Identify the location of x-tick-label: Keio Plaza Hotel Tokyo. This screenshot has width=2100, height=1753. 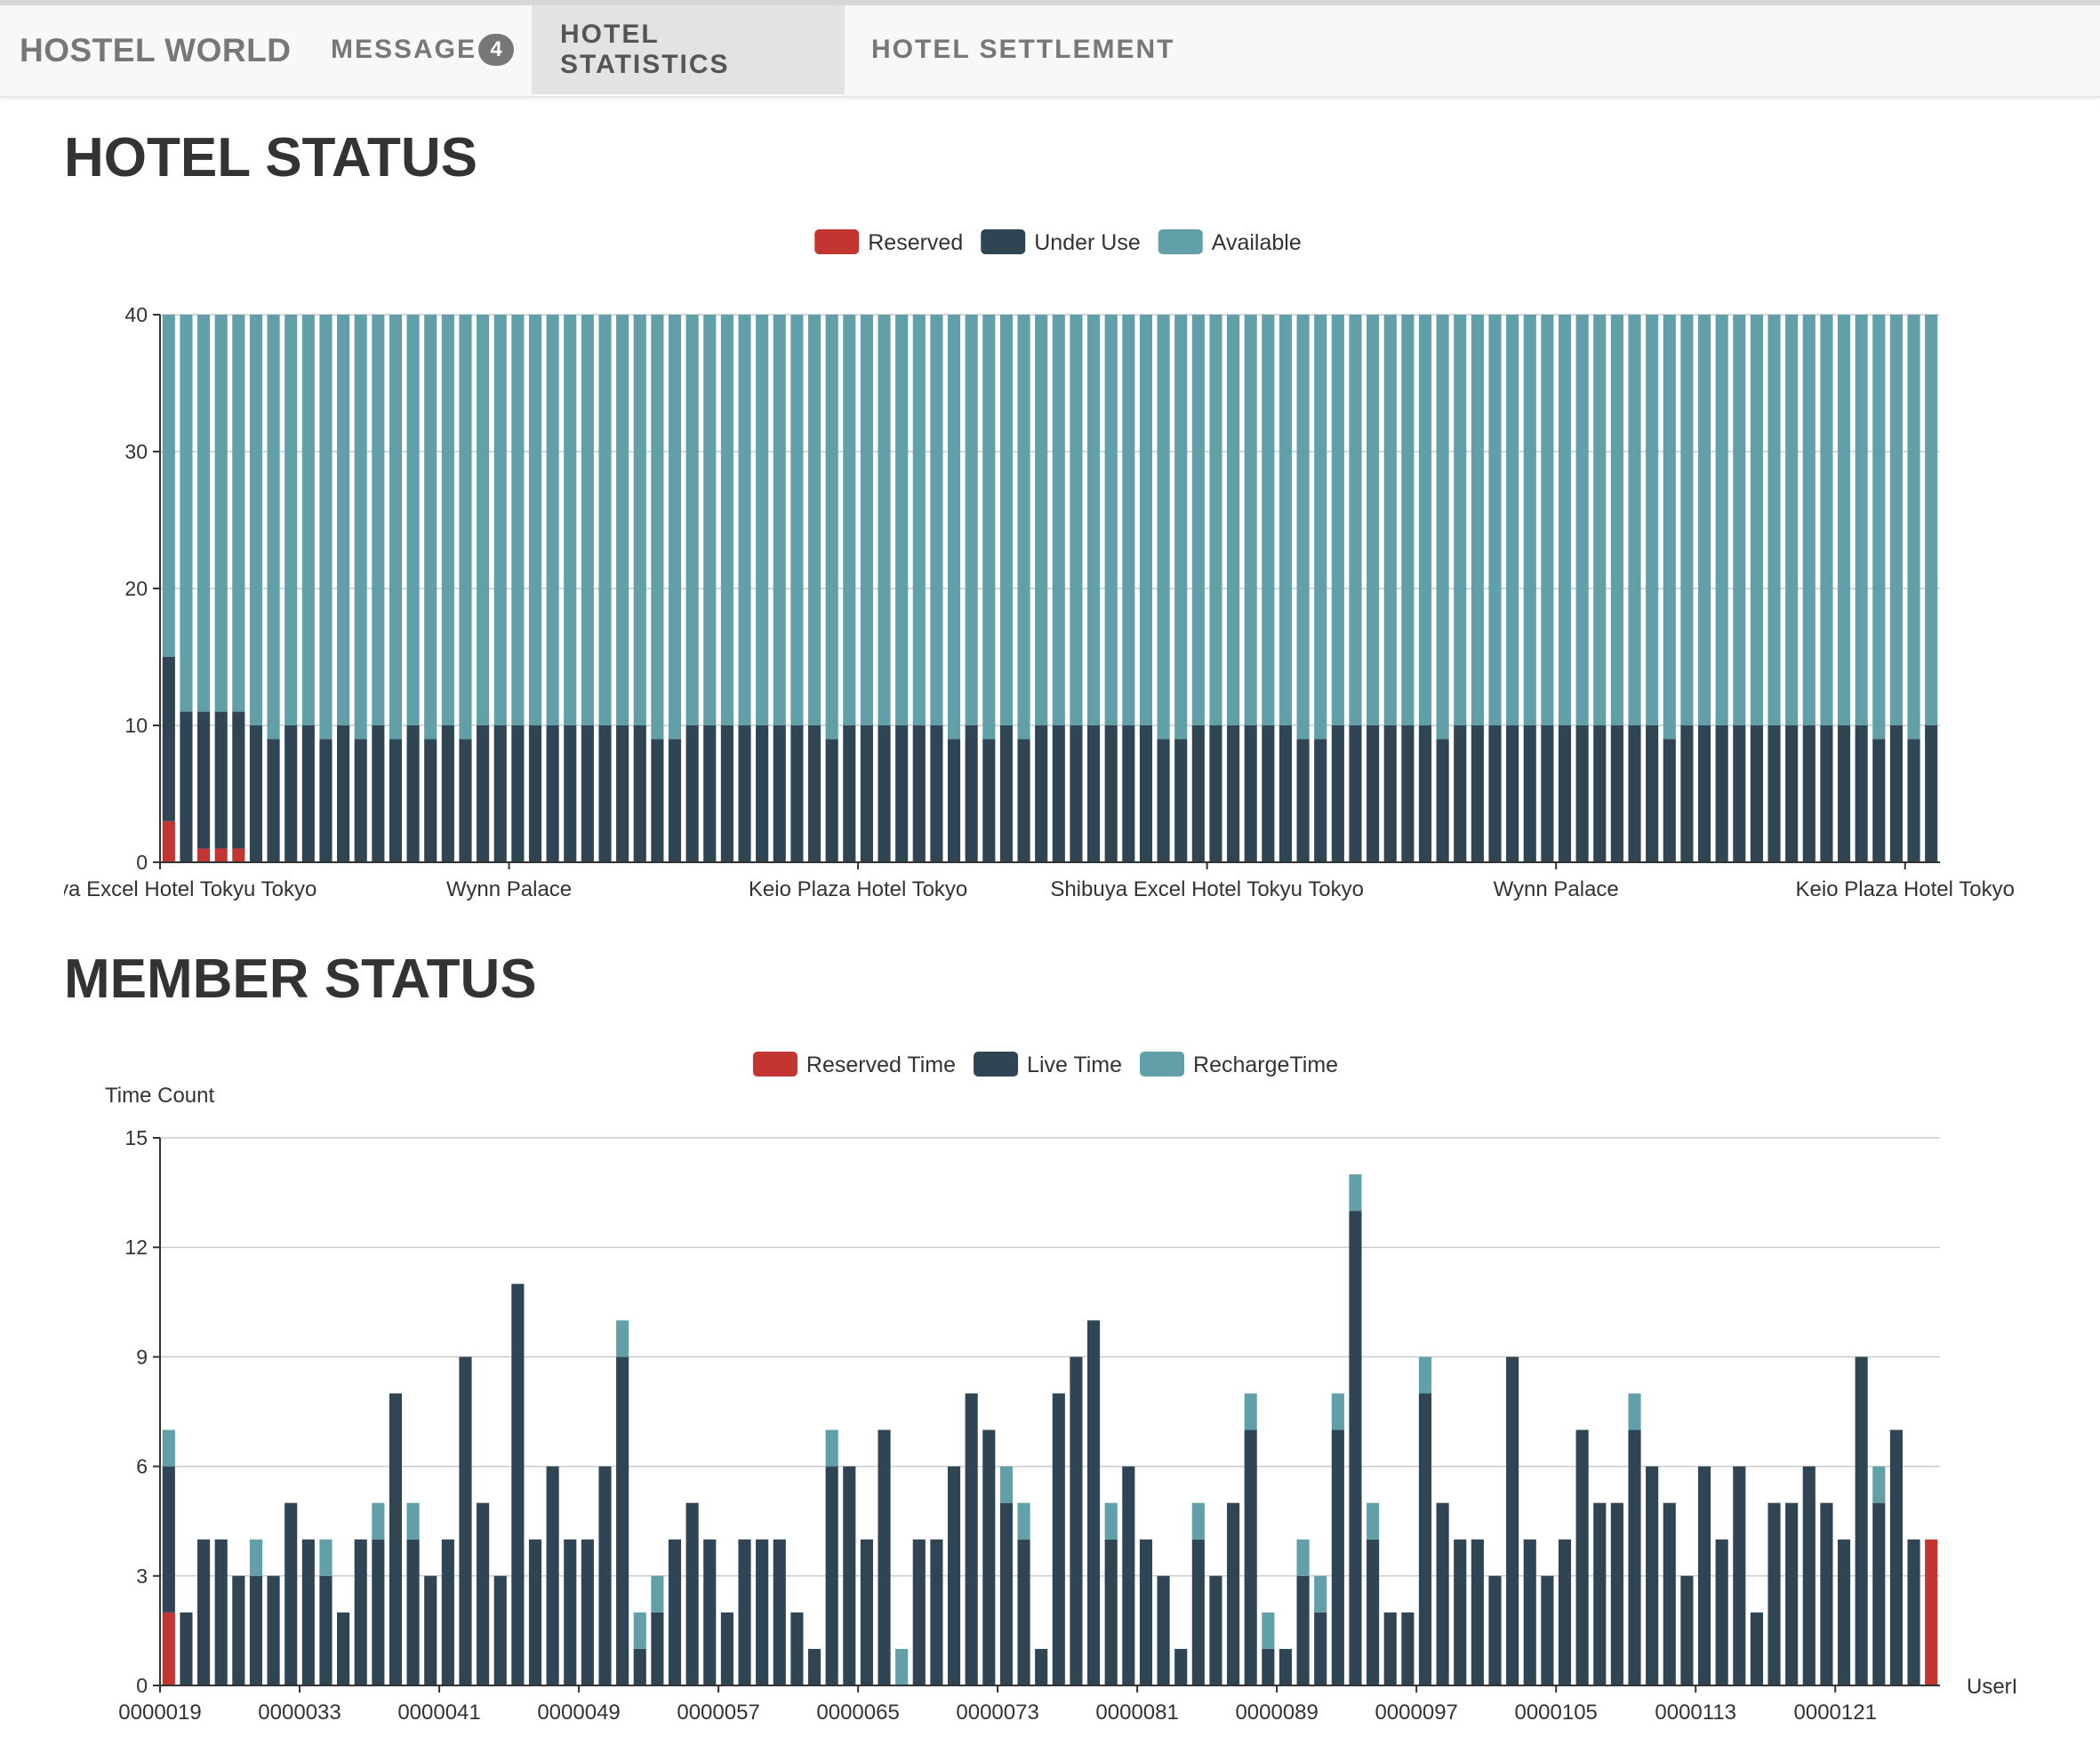
(1905, 889).